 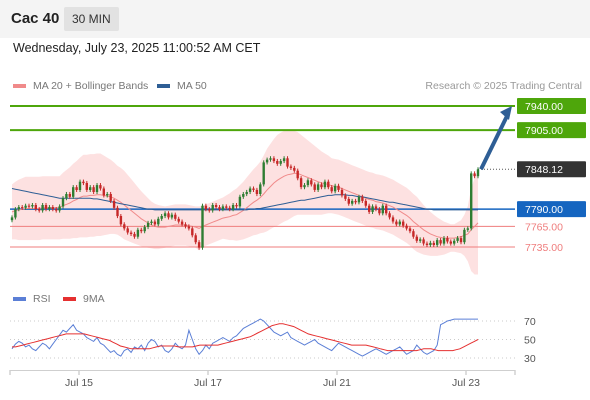 I want to click on legend-ma50: MA 50, so click(x=182, y=86).